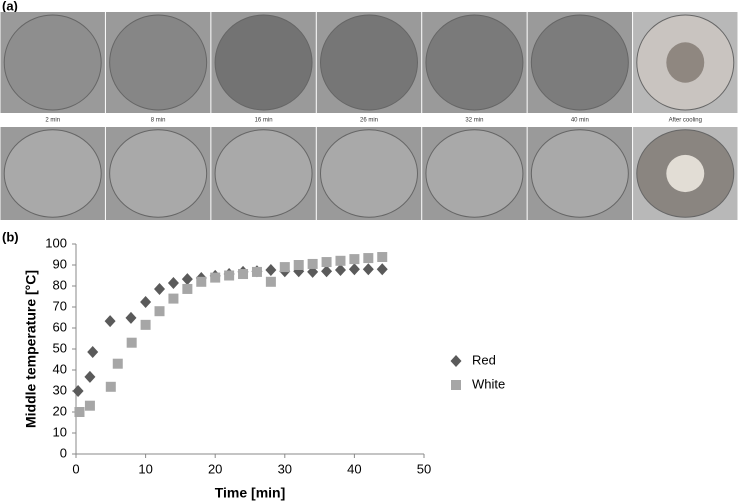 The height and width of the screenshot is (503, 738). What do you see at coordinates (250, 493) in the screenshot?
I see `x-axis-title: Time [min]` at bounding box center [250, 493].